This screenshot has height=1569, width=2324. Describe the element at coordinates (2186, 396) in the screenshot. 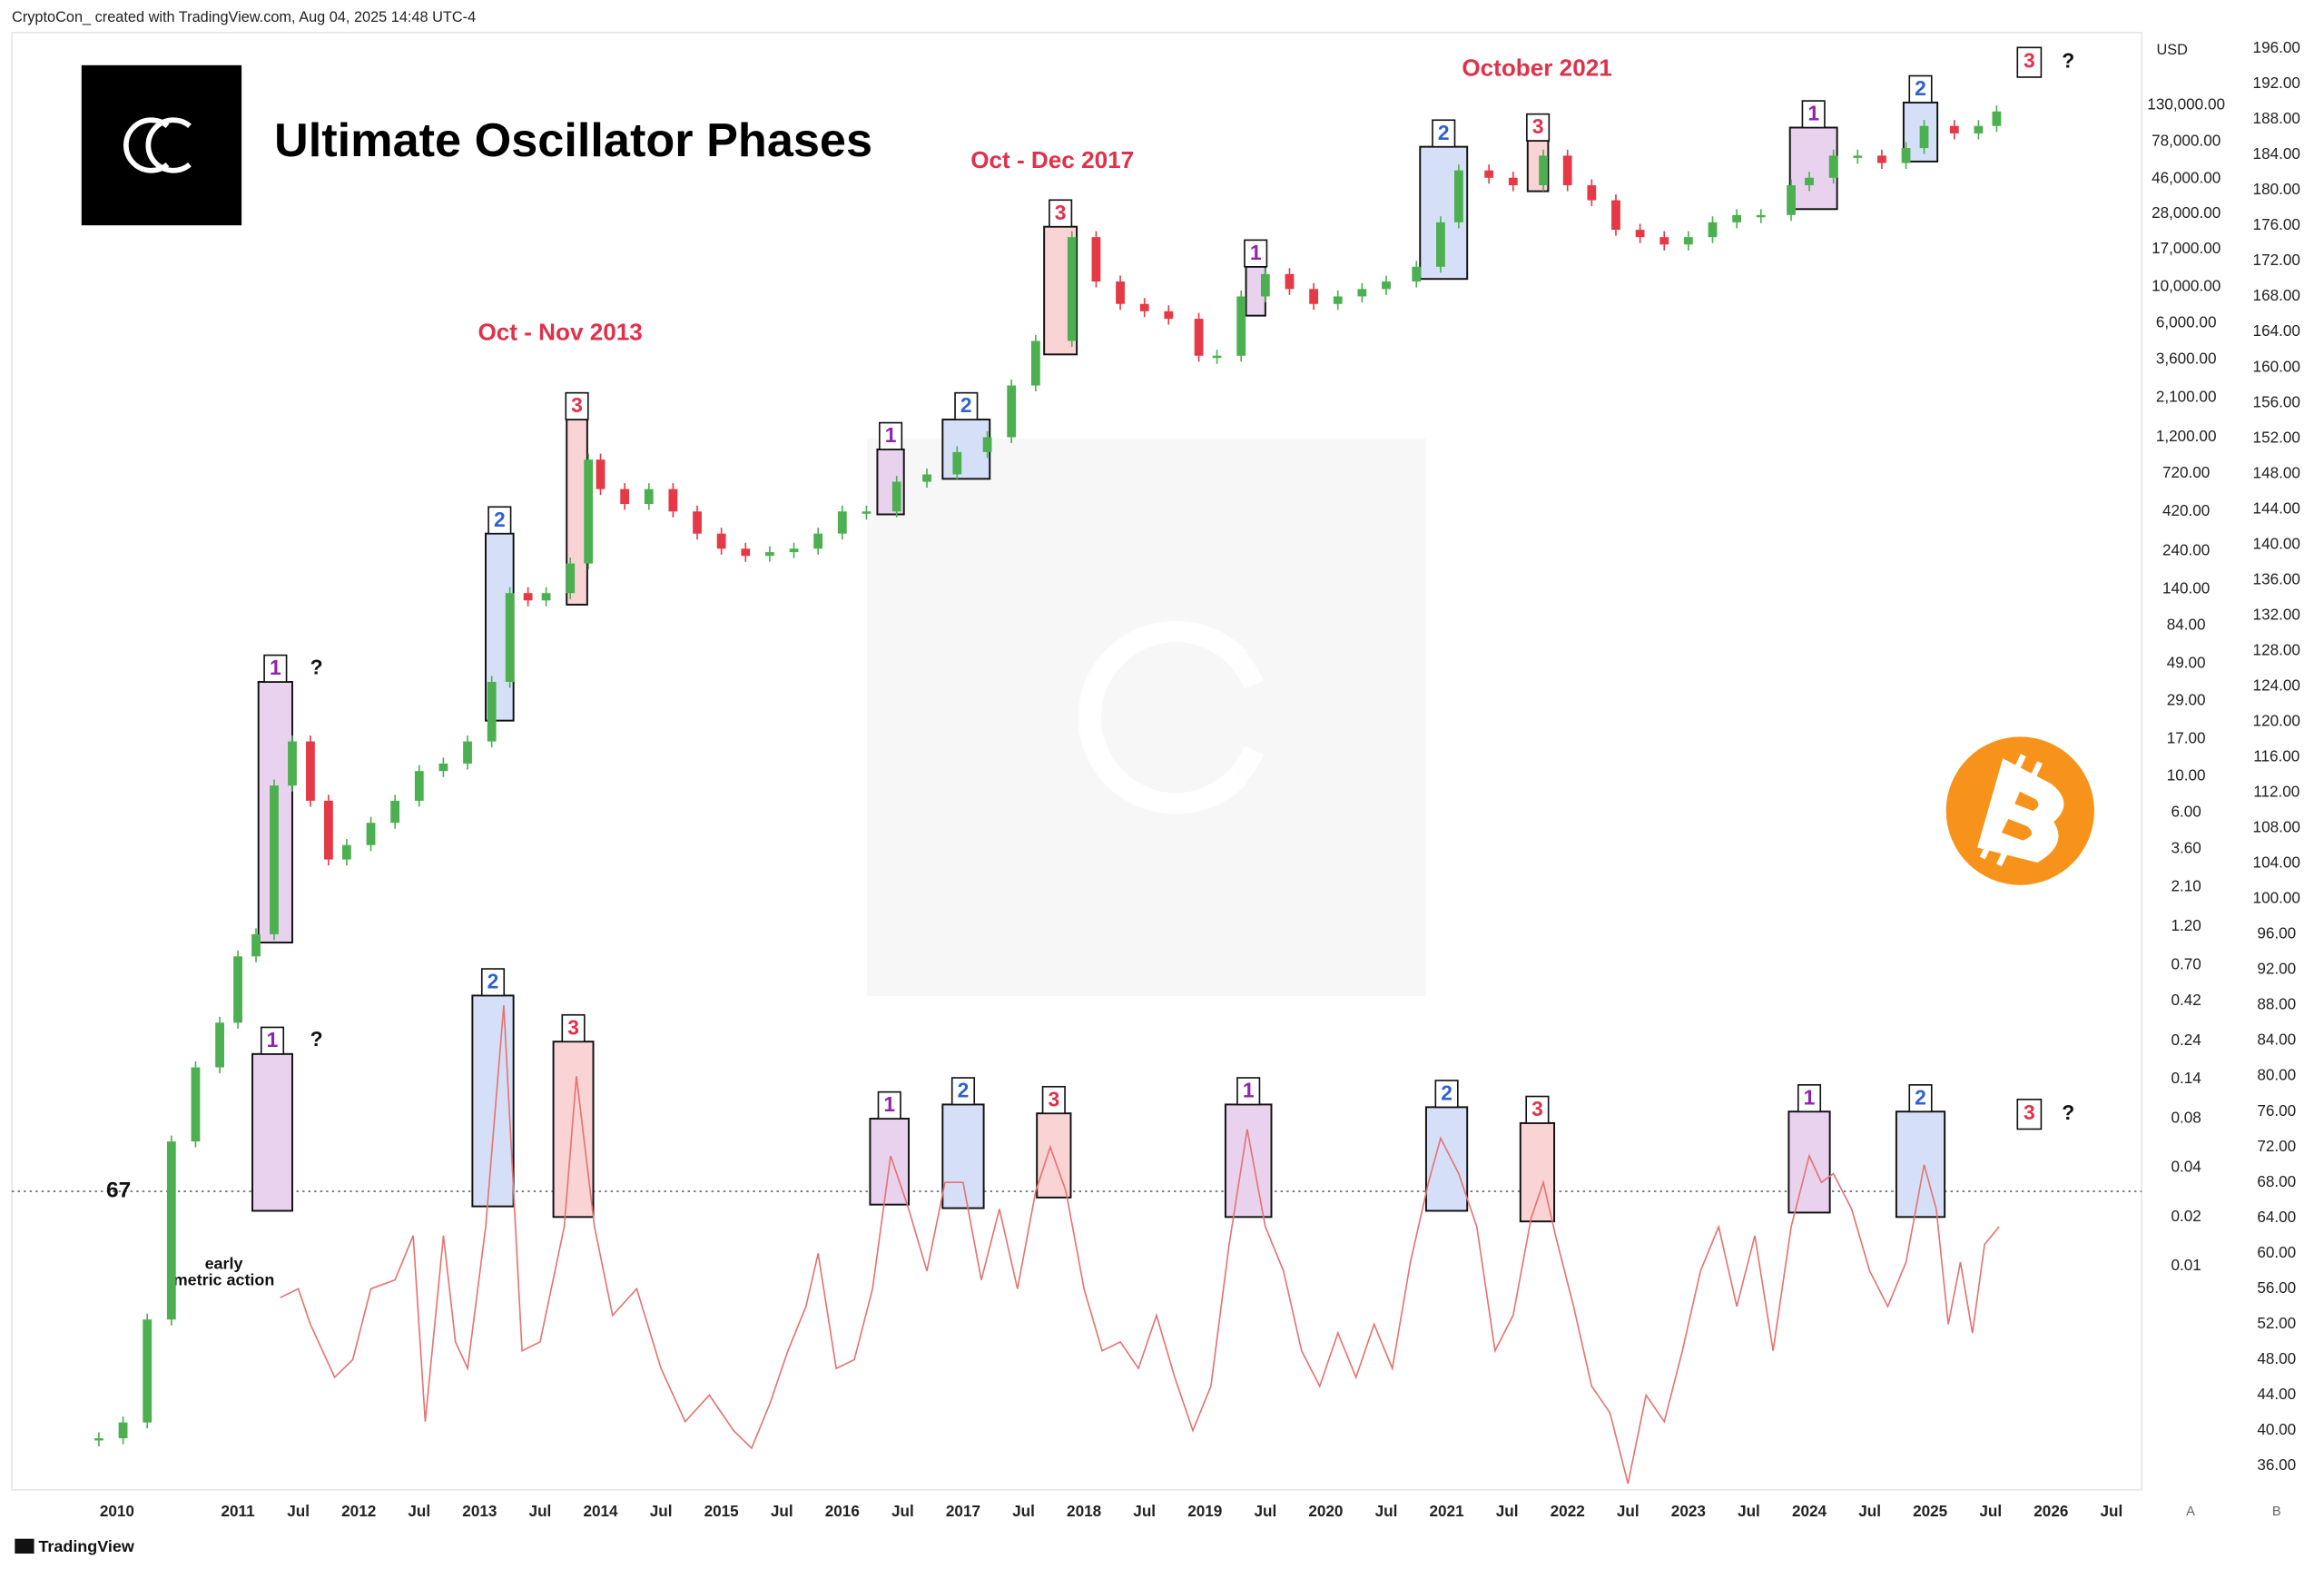

I see `y-tick-label: 2,100.00` at that location.